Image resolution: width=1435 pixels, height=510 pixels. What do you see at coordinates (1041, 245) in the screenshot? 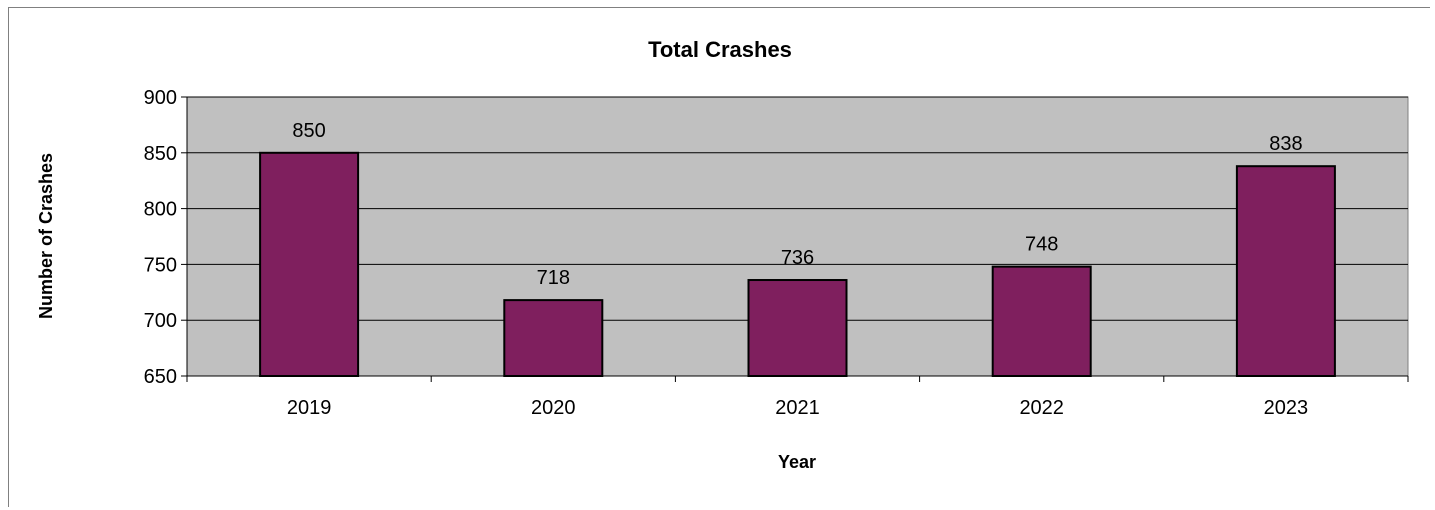
I see `data-label-2022: 748` at bounding box center [1041, 245].